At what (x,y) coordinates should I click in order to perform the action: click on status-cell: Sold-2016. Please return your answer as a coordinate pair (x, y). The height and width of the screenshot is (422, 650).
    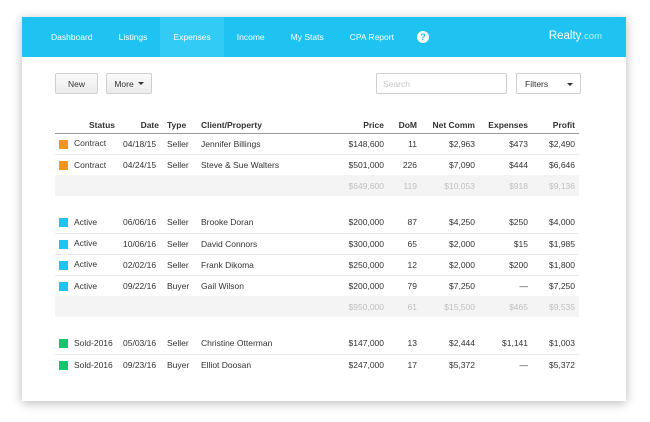
    Looking at the image, I should click on (87, 343).